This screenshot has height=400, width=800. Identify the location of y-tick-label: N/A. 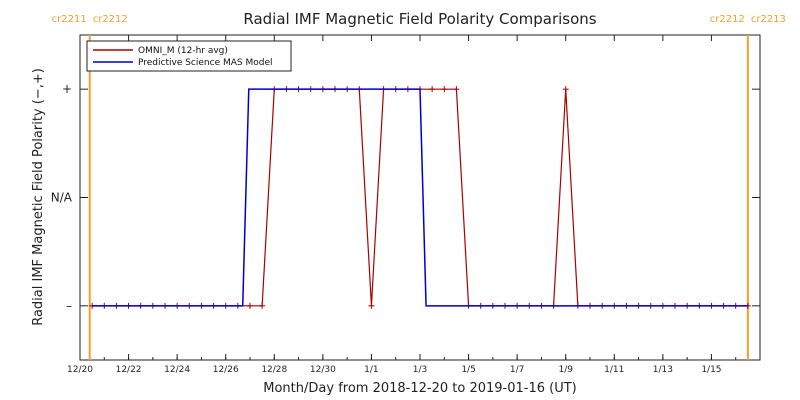
(62, 198).